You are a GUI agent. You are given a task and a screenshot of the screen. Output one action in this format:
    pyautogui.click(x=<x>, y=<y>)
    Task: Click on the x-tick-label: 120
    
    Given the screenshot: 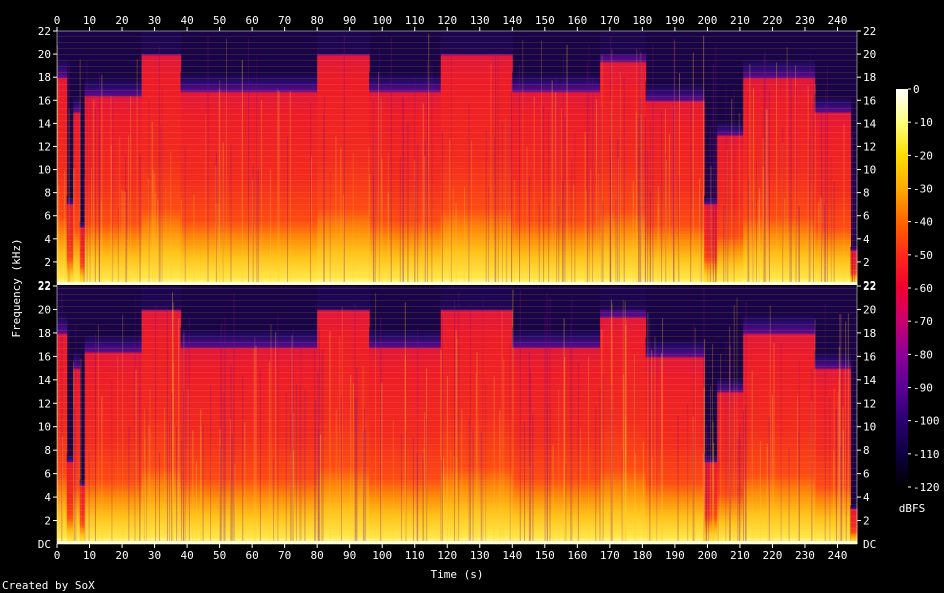 What is the action you would take?
    pyautogui.click(x=447, y=555)
    